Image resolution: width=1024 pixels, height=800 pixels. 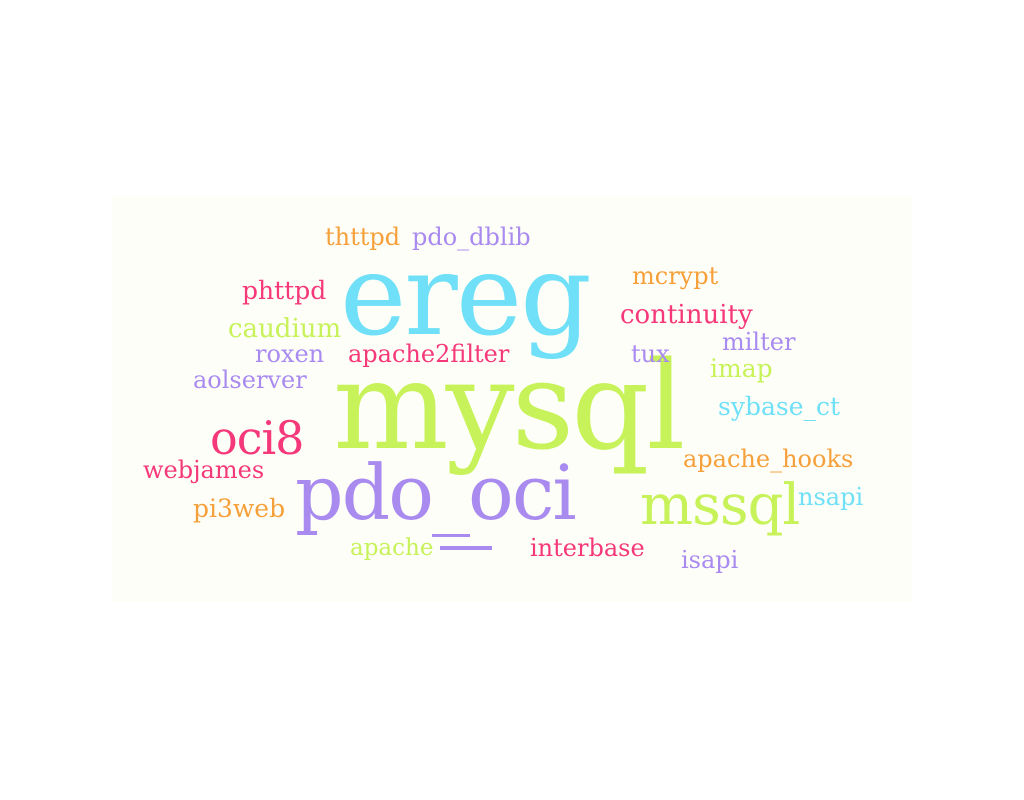 What do you see at coordinates (650, 354) in the screenshot?
I see `word-tux: tux` at bounding box center [650, 354].